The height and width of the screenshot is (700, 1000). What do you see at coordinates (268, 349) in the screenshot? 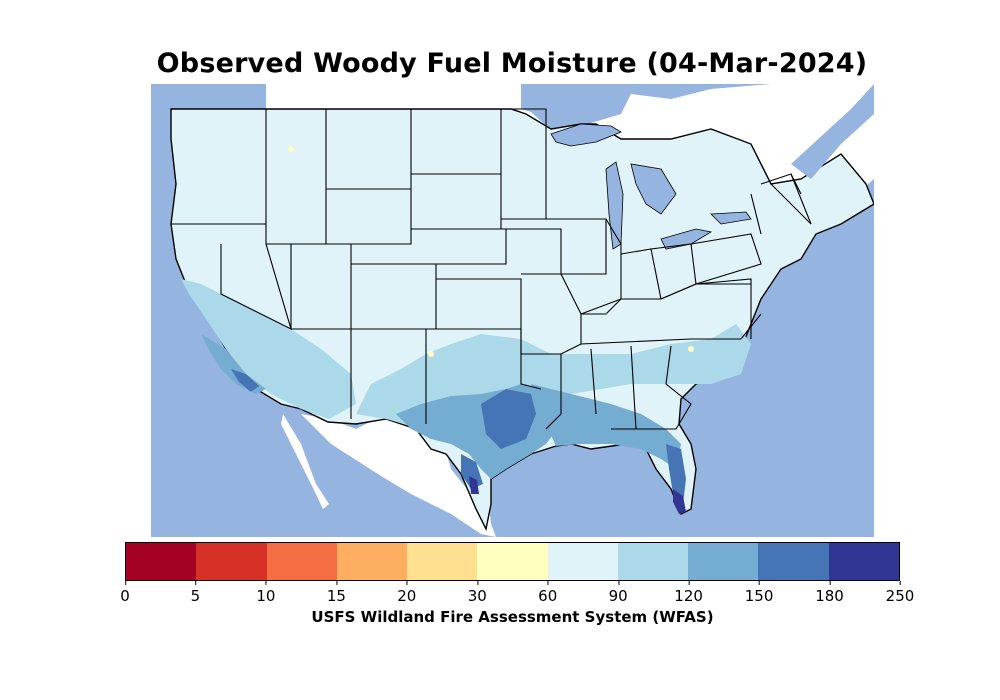
I see `moisture-band-90-120-west` at bounding box center [268, 349].